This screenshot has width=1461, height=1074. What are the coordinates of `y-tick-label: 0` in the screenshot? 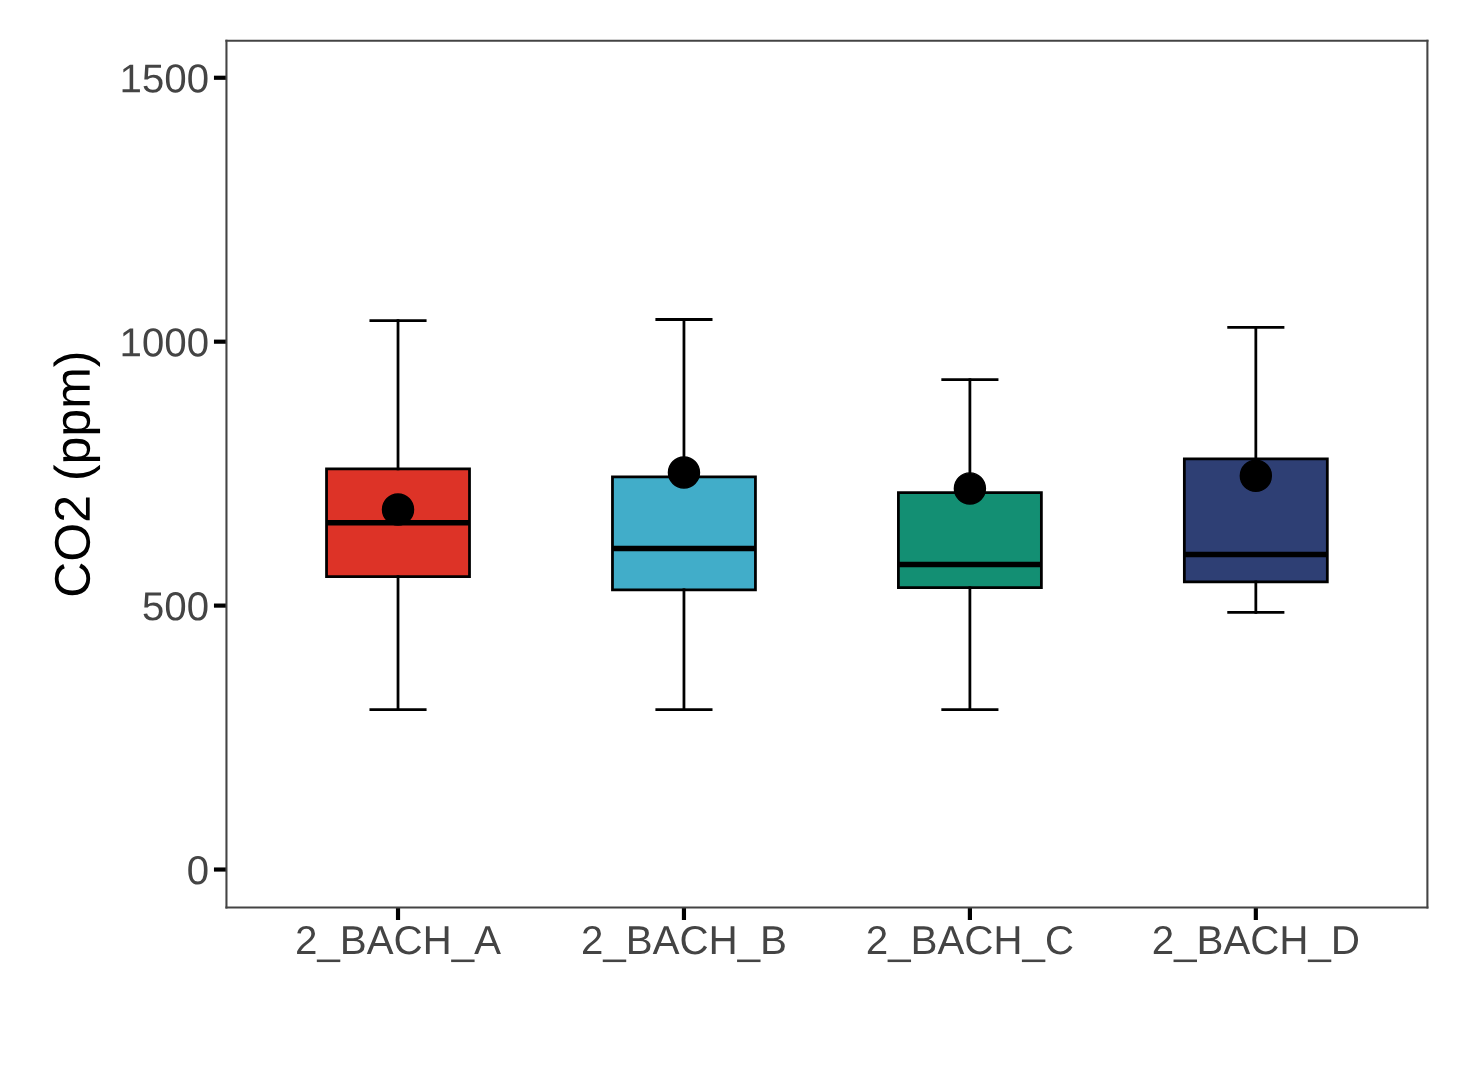 It's located at (198, 870).